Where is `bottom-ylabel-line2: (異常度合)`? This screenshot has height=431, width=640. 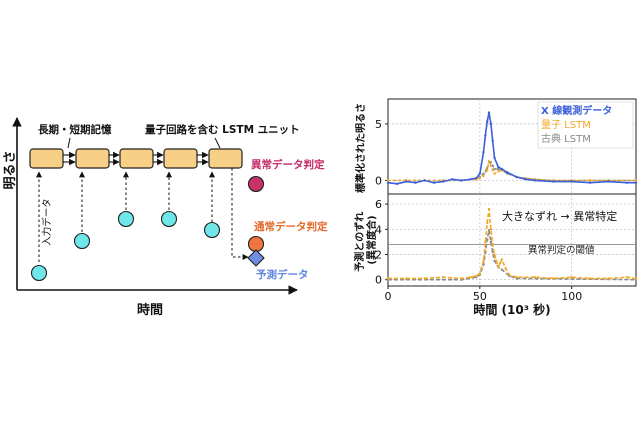 bottom-ylabel-line2: (異常度合) is located at coordinates (371, 239).